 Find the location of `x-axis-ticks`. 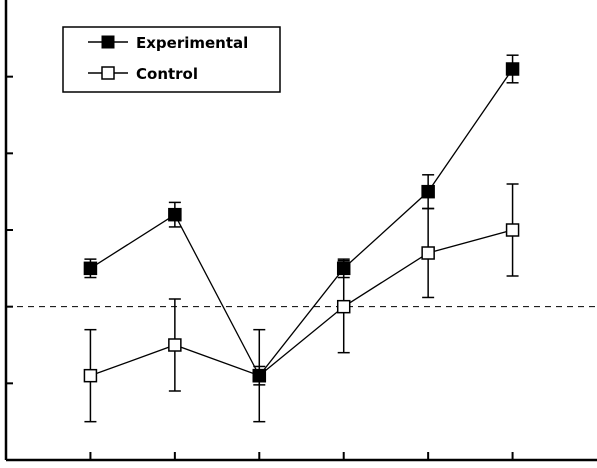

x-axis-ticks is located at coordinates (301, 456).